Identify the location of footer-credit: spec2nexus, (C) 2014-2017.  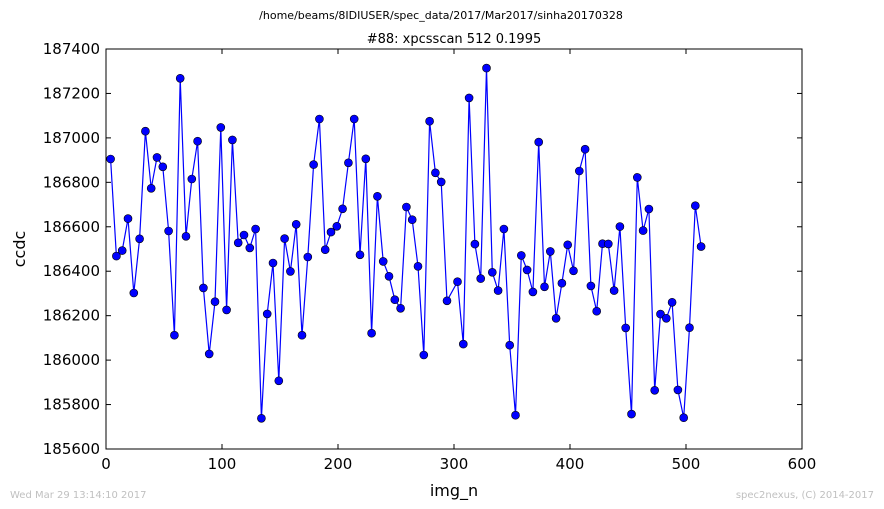
(805, 495).